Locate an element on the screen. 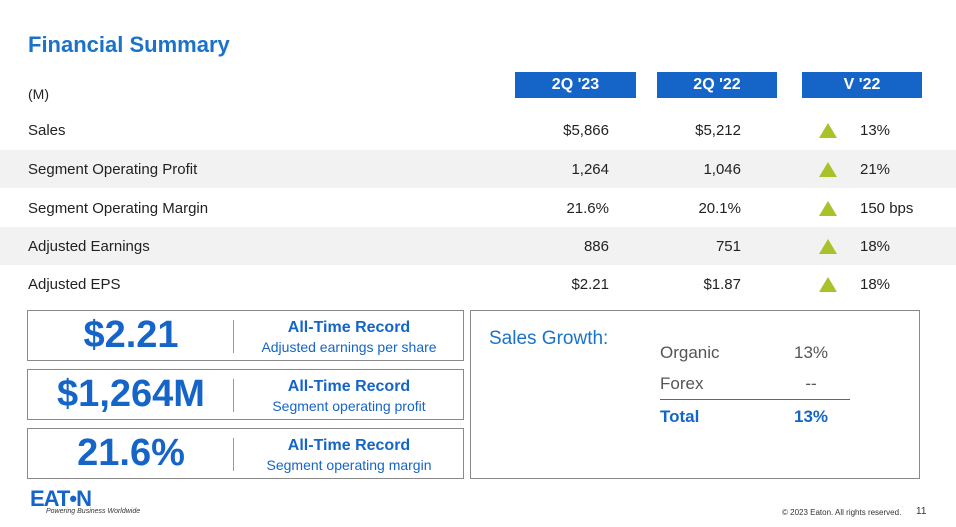 The image size is (956, 527). value-2q22: $5,212 is located at coordinates (718, 130).